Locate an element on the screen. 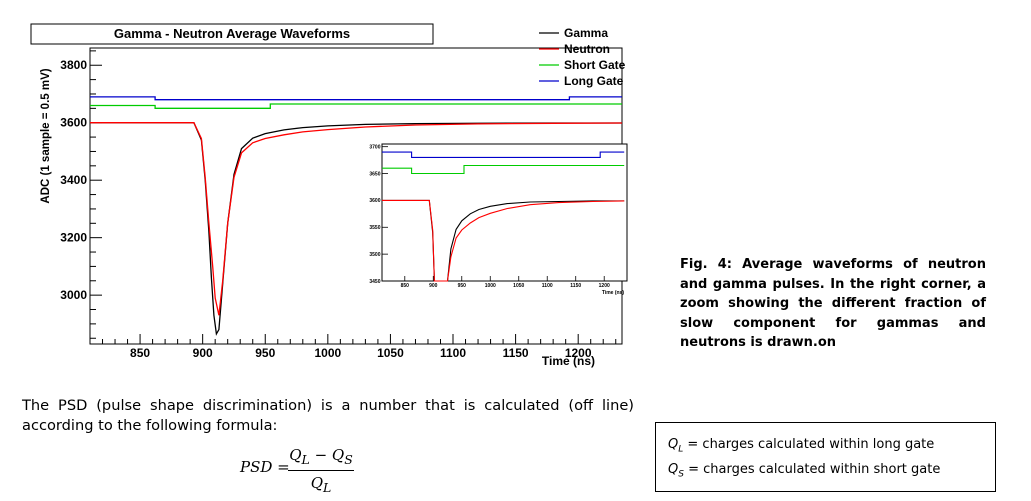  legend-label-long-gate: Long Gate is located at coordinates (594, 81).